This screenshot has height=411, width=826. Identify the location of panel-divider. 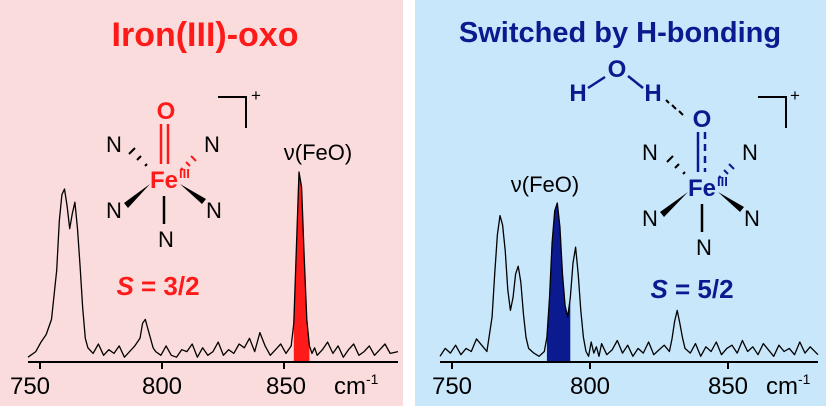
(409, 203).